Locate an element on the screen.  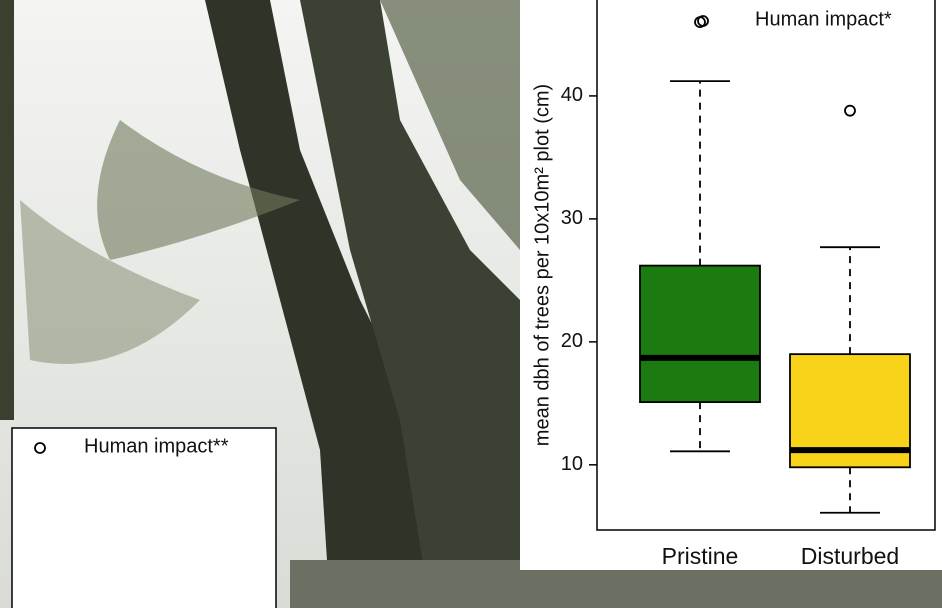
x-tick-label: Pristine is located at coordinates (700, 556).